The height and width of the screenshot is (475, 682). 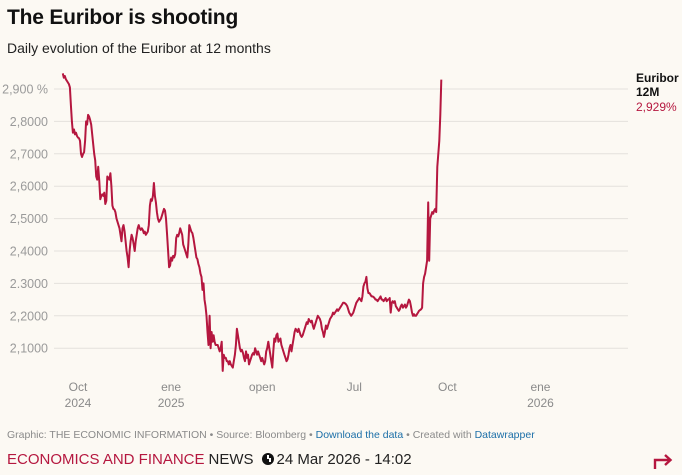 I want to click on y-tick-label: 2,6000, so click(x=29, y=187).